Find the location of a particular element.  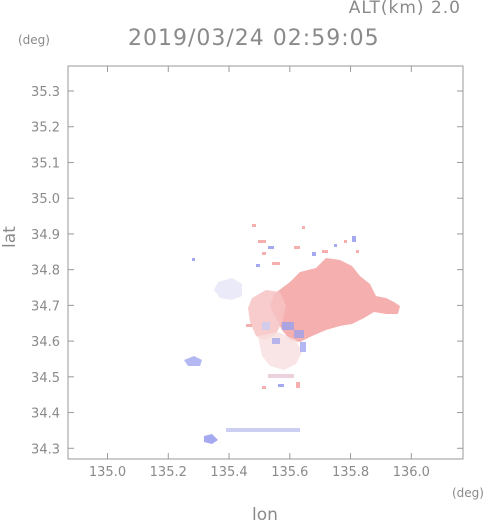

weak-echo-west is located at coordinates (228, 289).